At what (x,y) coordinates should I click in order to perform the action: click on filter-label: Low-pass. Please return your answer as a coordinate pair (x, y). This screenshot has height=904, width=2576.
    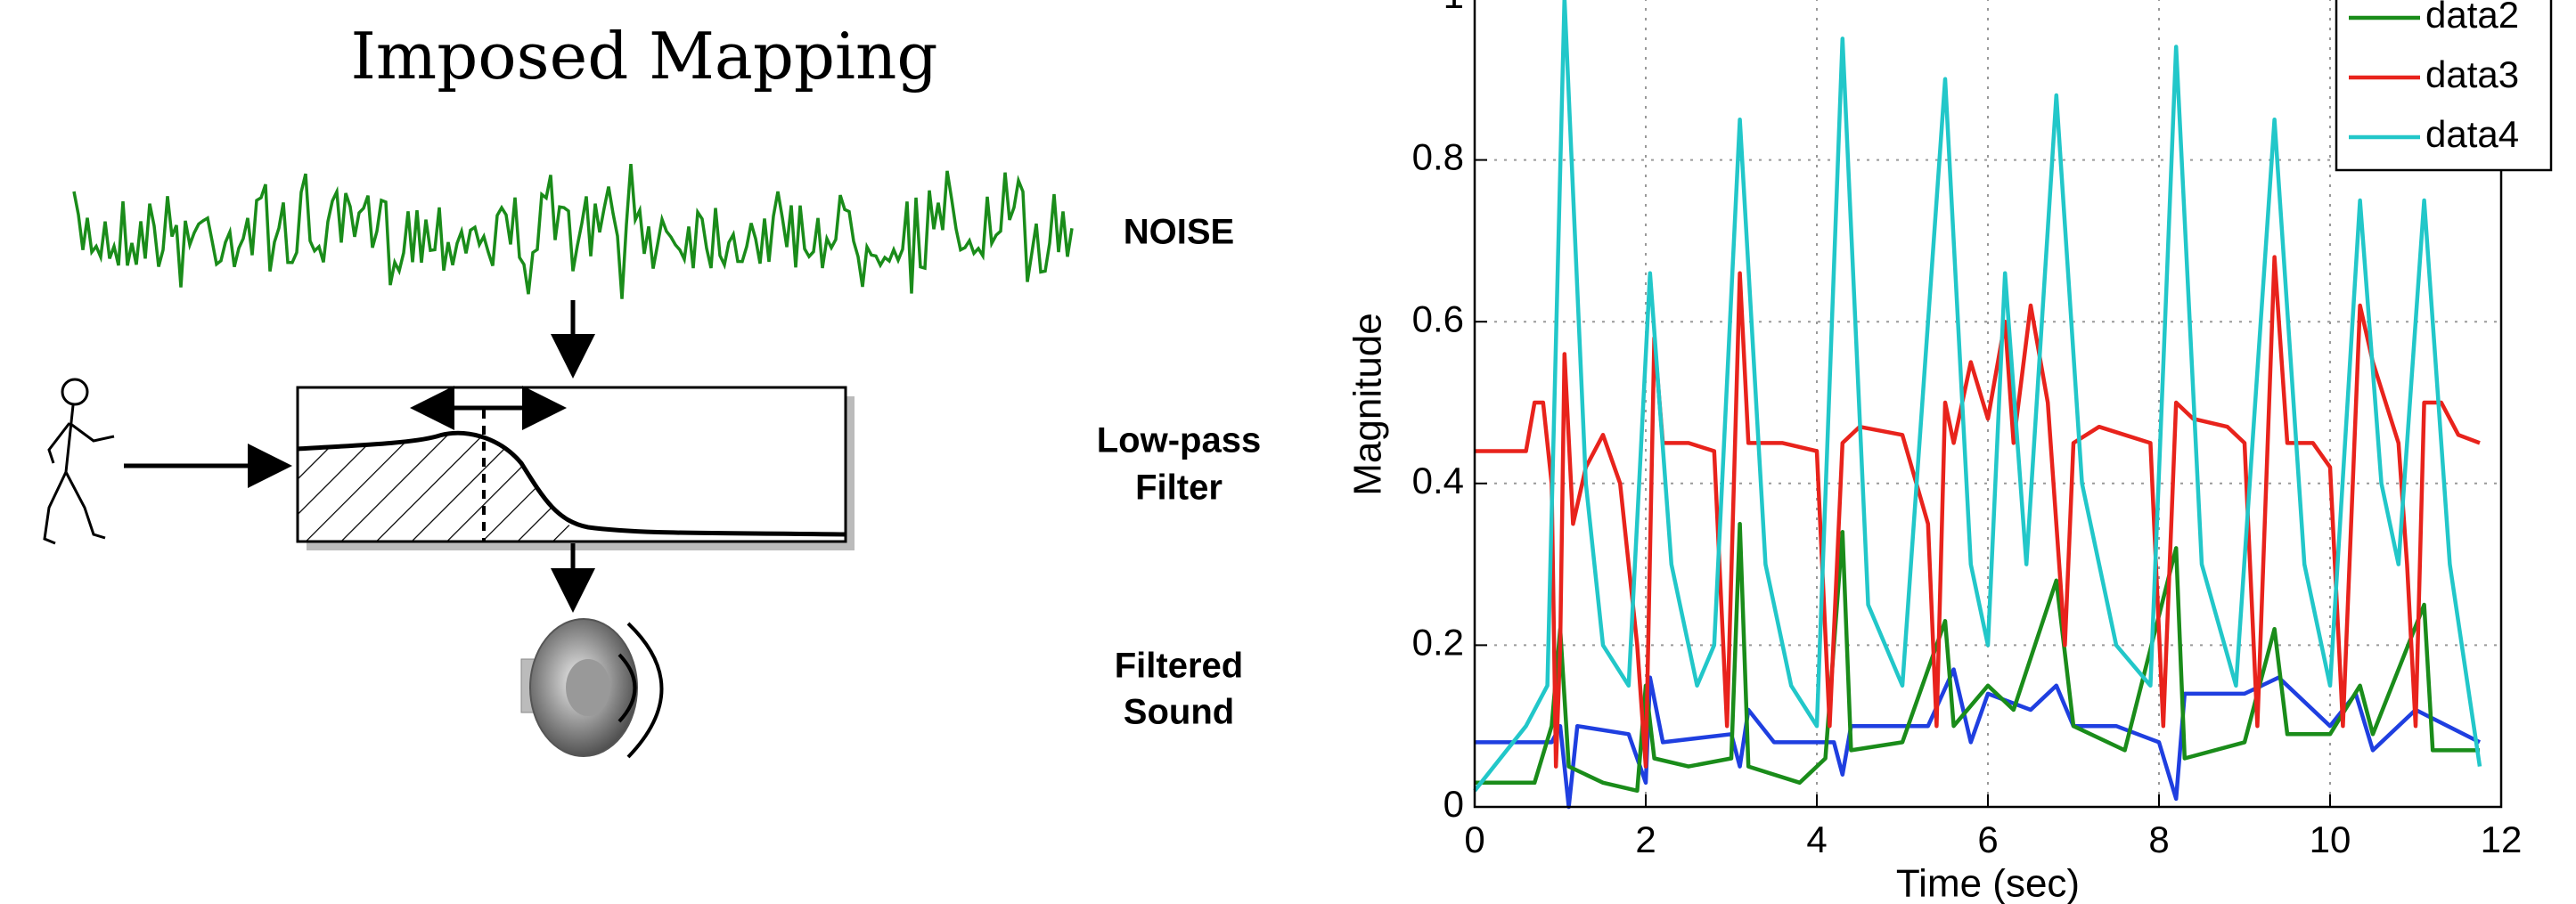
    Looking at the image, I should click on (1179, 440).